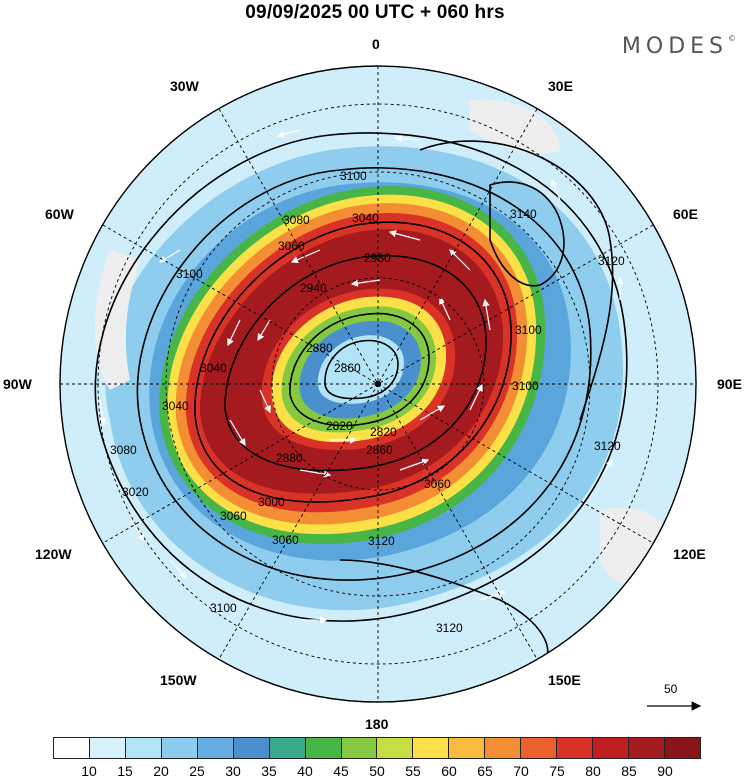 The width and height of the screenshot is (750, 782). Describe the element at coordinates (305, 771) in the screenshot. I see `colorbar-tick-label: 40` at that location.